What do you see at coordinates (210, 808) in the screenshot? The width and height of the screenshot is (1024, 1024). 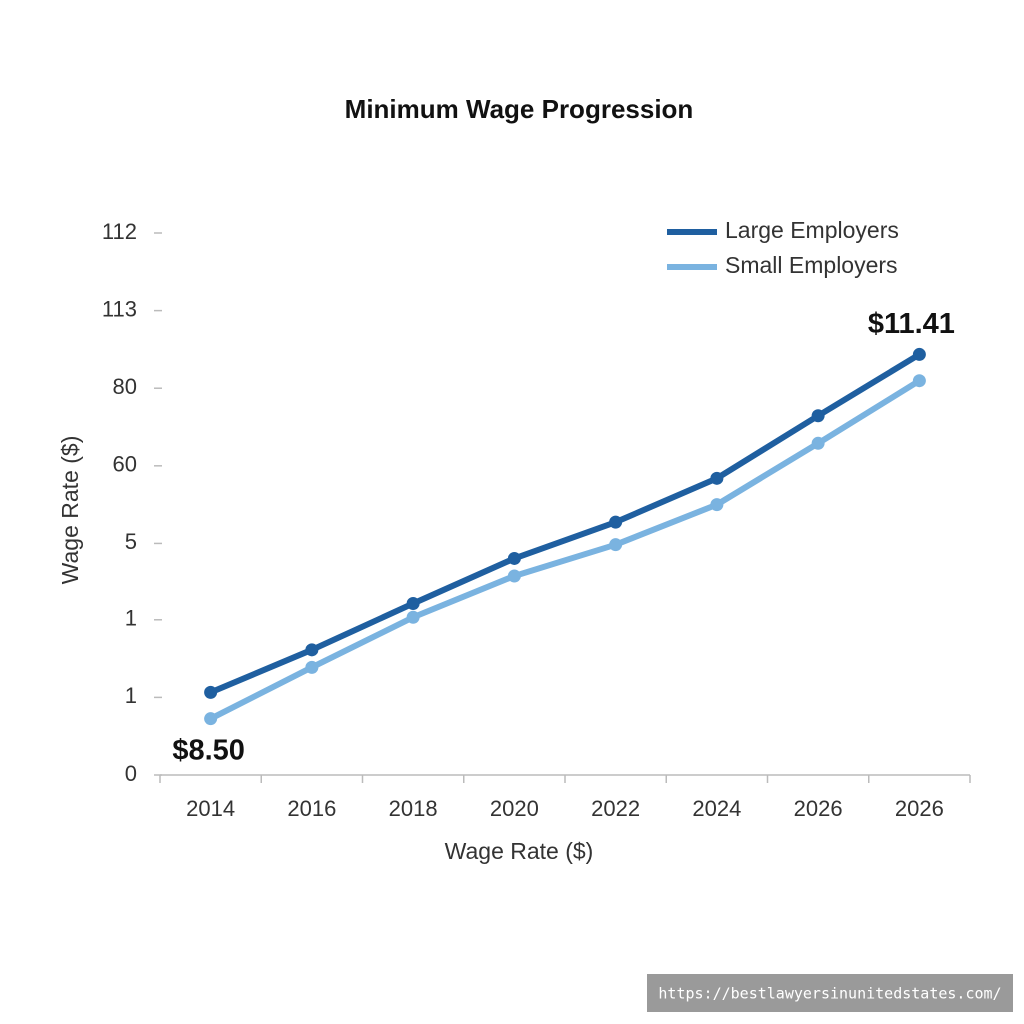 I see `x-tick-label: 2014` at bounding box center [210, 808].